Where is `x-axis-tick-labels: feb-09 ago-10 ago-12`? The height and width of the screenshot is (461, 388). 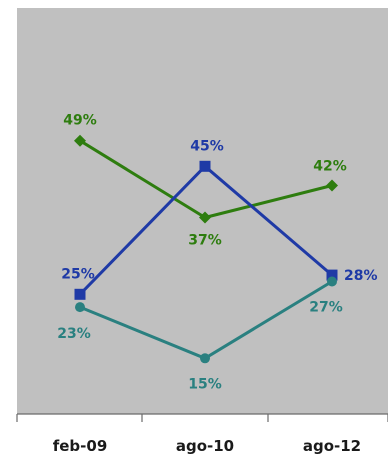
x-axis-tick-labels: feb-09 ago-10 ago-12 is located at coordinates (207, 446).